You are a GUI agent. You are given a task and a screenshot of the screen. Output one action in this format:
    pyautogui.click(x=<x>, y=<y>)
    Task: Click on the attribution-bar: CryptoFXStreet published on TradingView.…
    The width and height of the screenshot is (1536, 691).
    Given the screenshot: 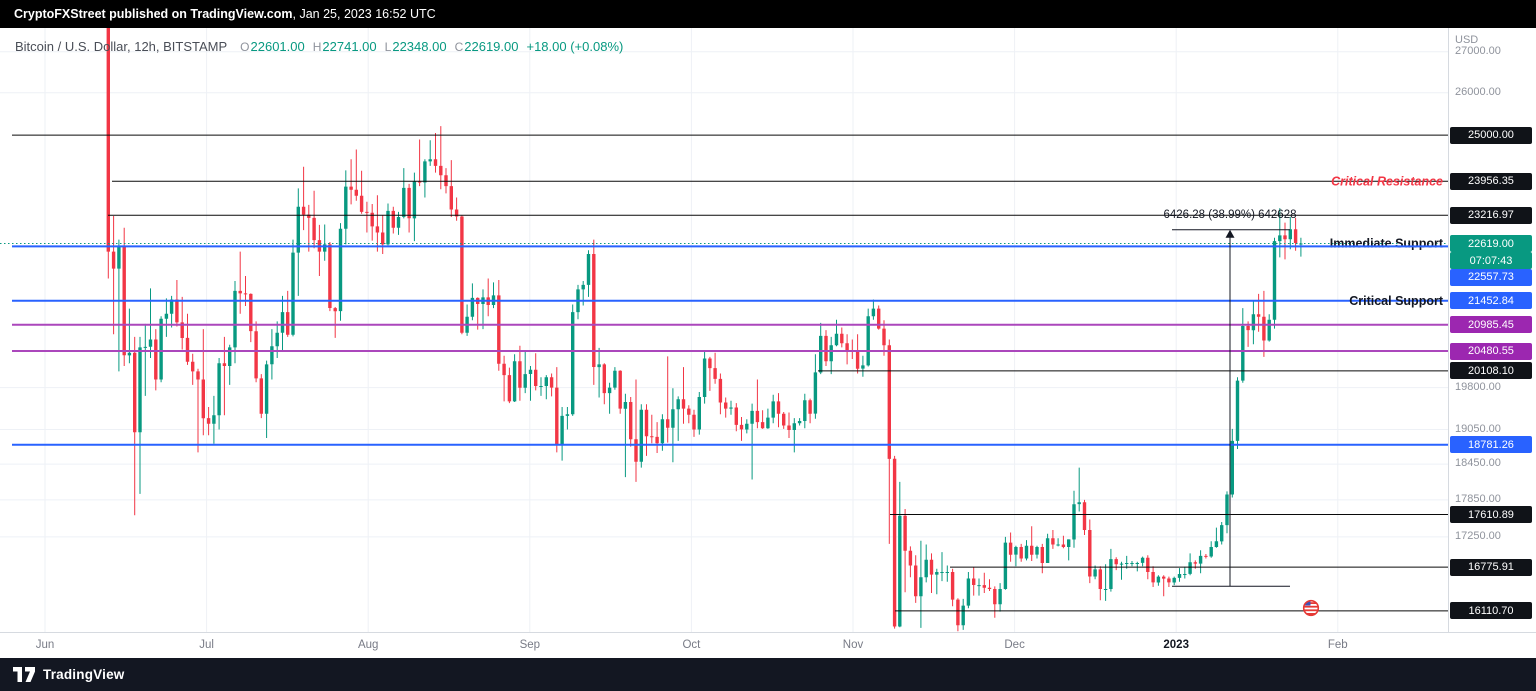 What is the action you would take?
    pyautogui.click(x=768, y=14)
    